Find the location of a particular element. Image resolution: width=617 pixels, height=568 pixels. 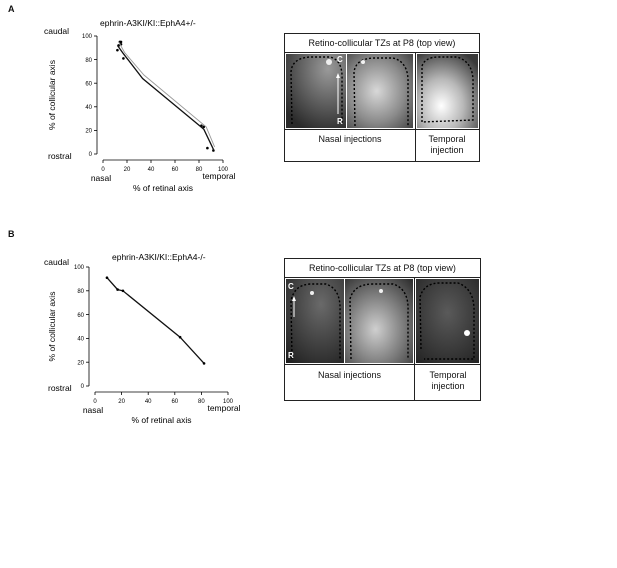

tz-divider-a is located at coordinates (415, 107).